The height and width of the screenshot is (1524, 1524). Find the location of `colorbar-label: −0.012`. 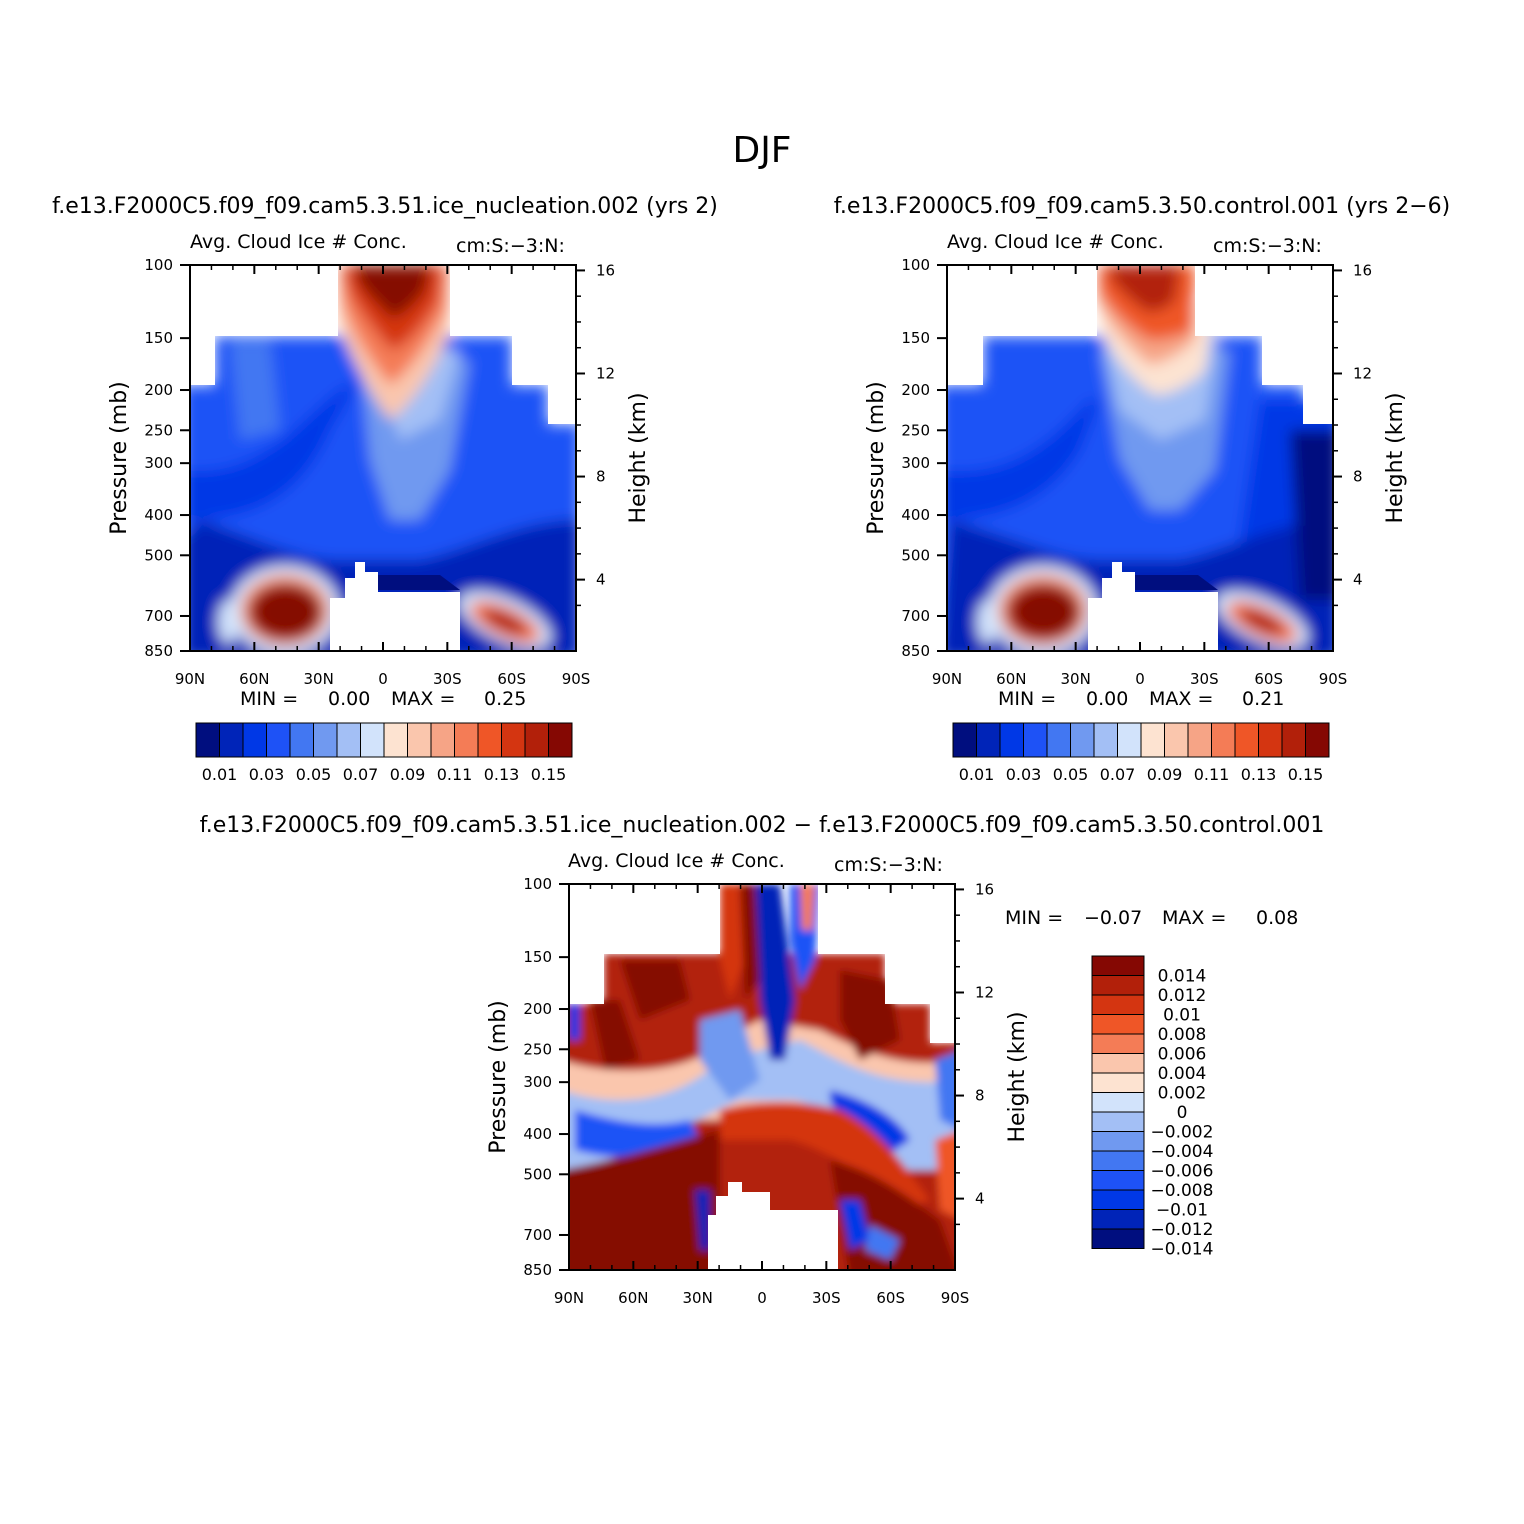

colorbar-label: −0.012 is located at coordinates (1182, 1230).